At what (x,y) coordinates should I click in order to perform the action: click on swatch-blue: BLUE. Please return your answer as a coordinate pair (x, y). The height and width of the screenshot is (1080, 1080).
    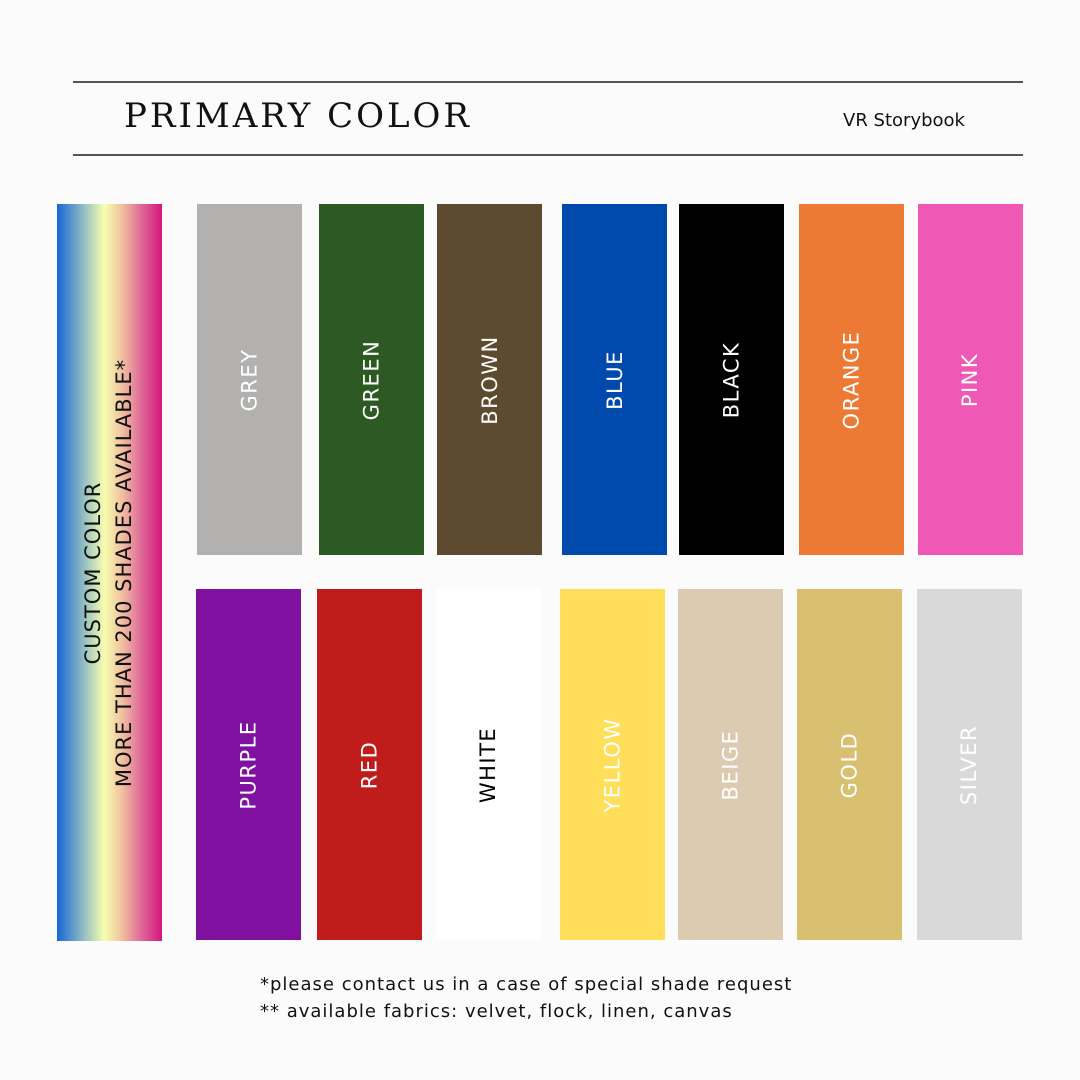
    Looking at the image, I should click on (614, 379).